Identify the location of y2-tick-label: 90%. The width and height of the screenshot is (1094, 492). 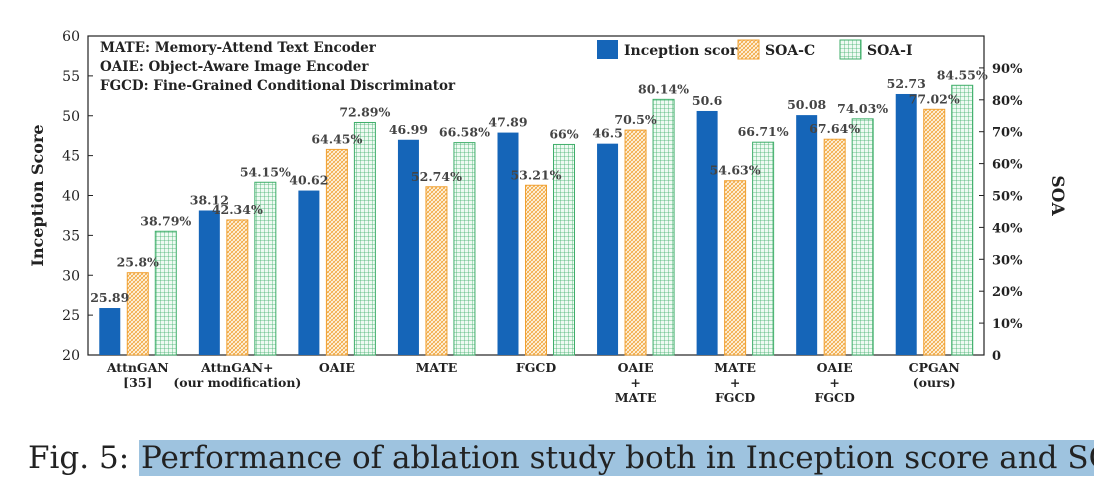
(1007, 69).